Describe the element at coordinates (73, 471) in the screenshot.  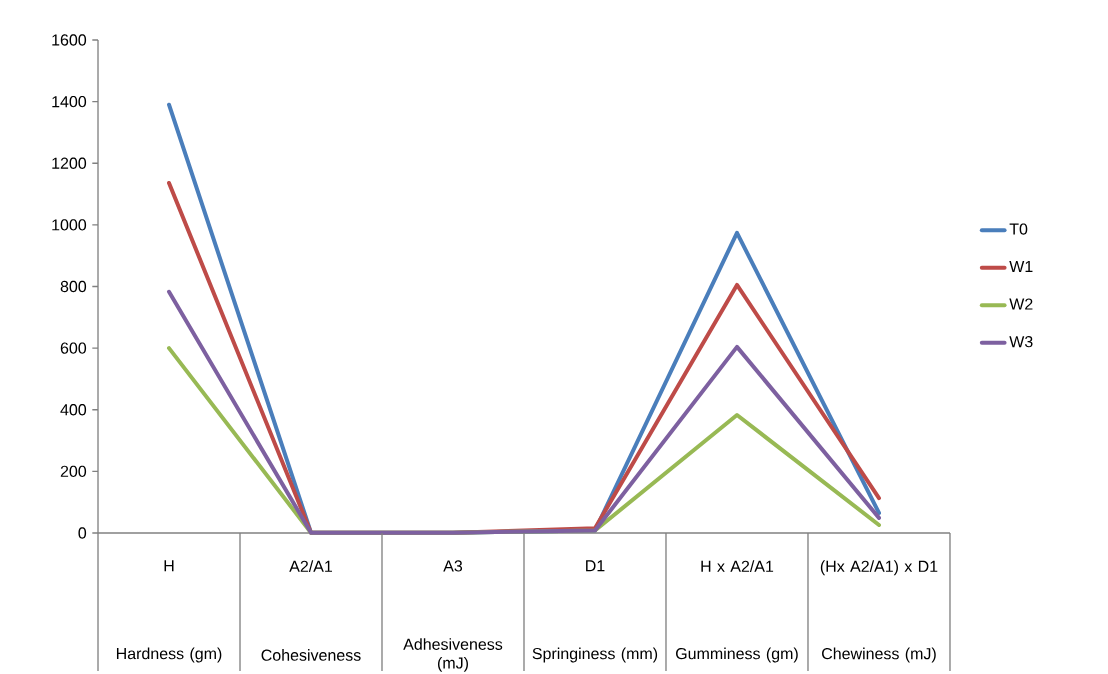
I see `y-tick-label: 200` at that location.